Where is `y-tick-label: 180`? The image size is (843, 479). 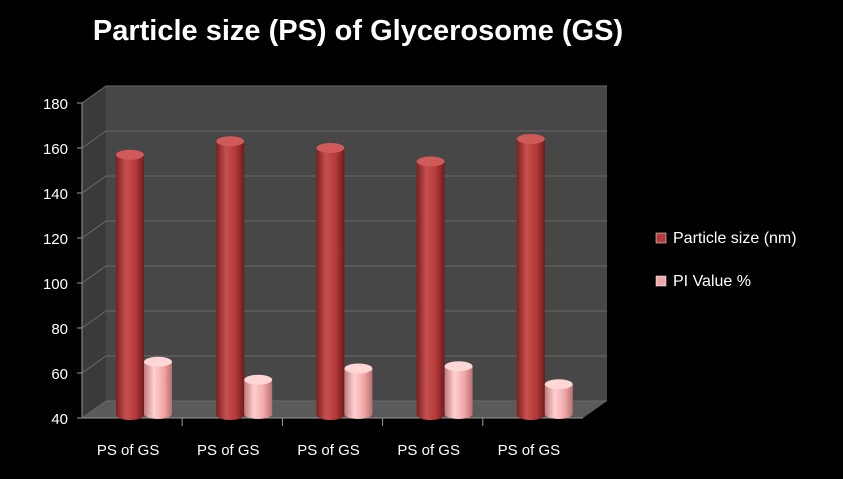 y-tick-label: 180 is located at coordinates (55, 104).